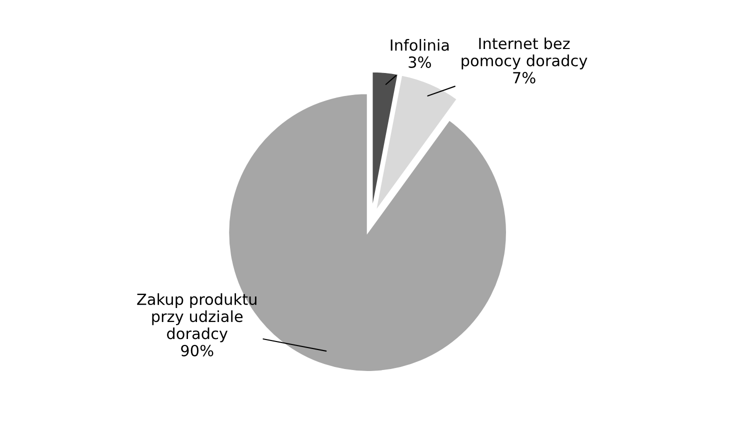 The height and width of the screenshot is (423, 742). What do you see at coordinates (419, 62) in the screenshot?
I see `data-label: 3%` at bounding box center [419, 62].